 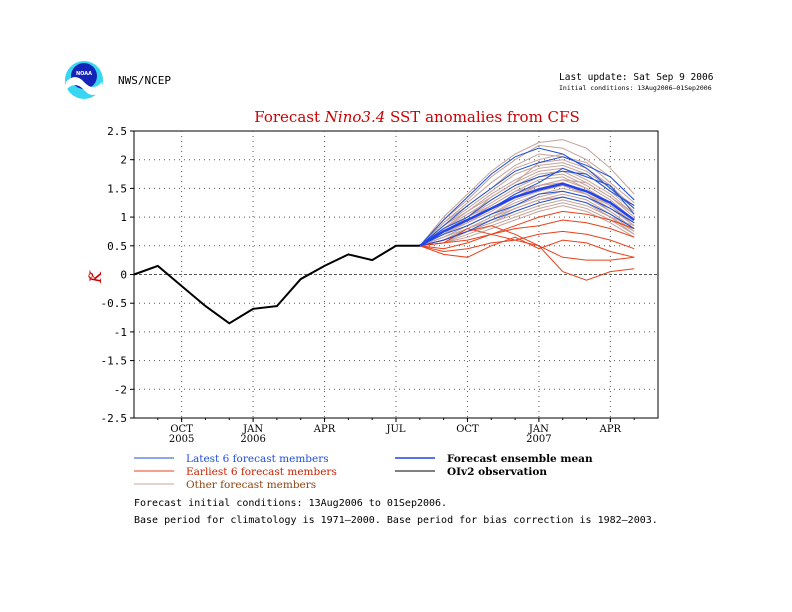 What do you see at coordinates (538, 439) in the screenshot?
I see `x-tick-year-label: 2007` at bounding box center [538, 439].